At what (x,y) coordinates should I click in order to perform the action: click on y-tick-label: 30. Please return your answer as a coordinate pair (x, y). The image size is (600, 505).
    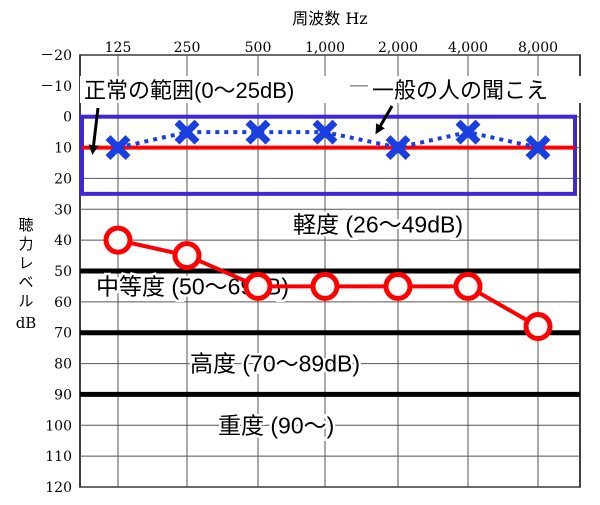
    Looking at the image, I should click on (63, 210).